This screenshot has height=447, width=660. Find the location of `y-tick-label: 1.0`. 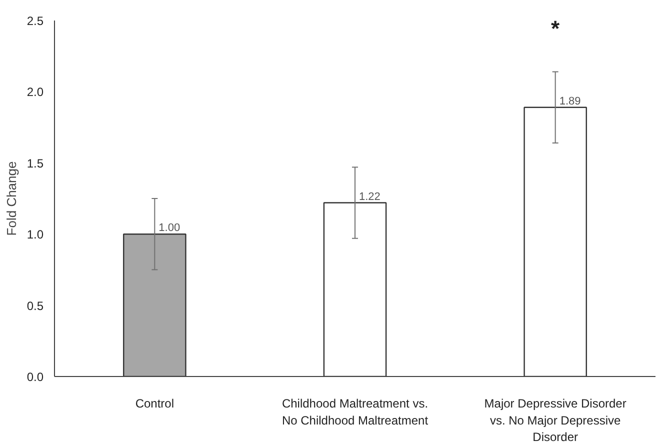

y-tick-label: 1.0 is located at coordinates (35, 235).